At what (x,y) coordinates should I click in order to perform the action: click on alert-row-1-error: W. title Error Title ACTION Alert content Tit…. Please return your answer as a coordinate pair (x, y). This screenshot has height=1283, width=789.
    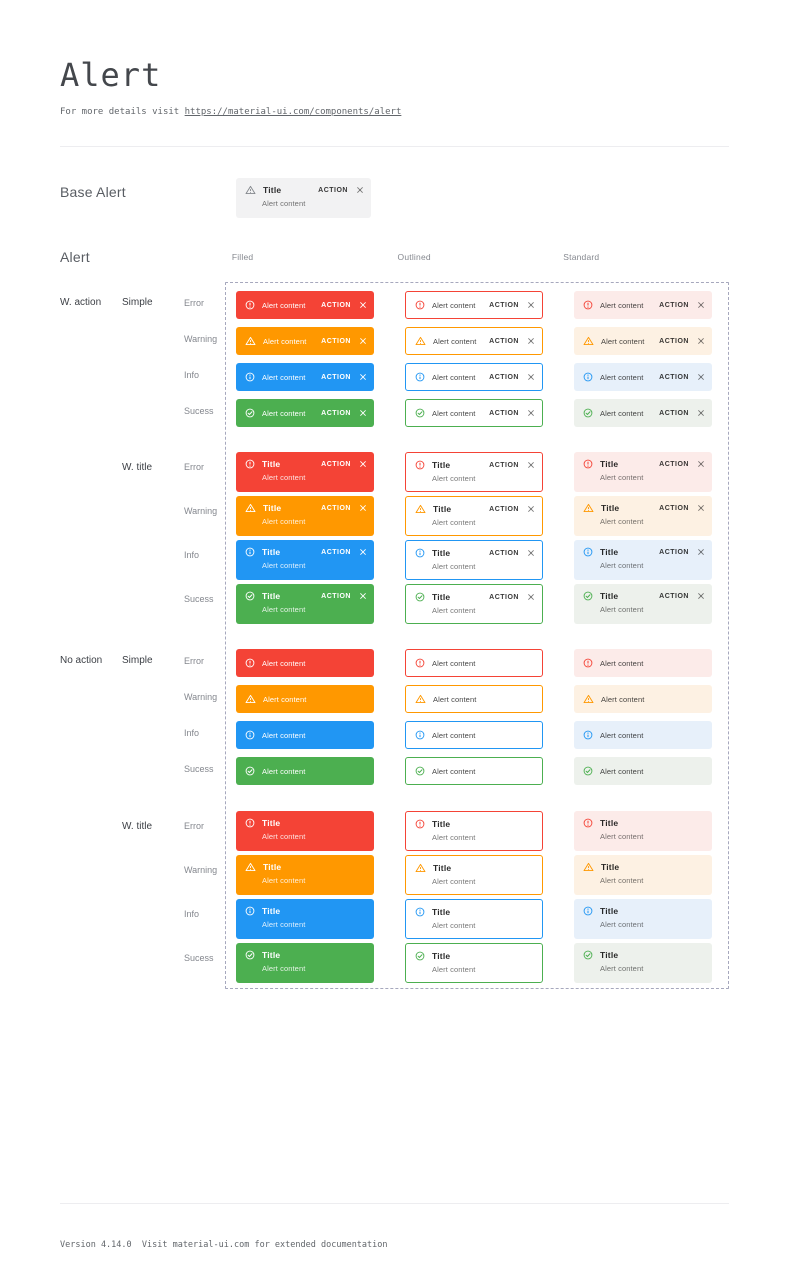
    Looking at the image, I should click on (394, 472).